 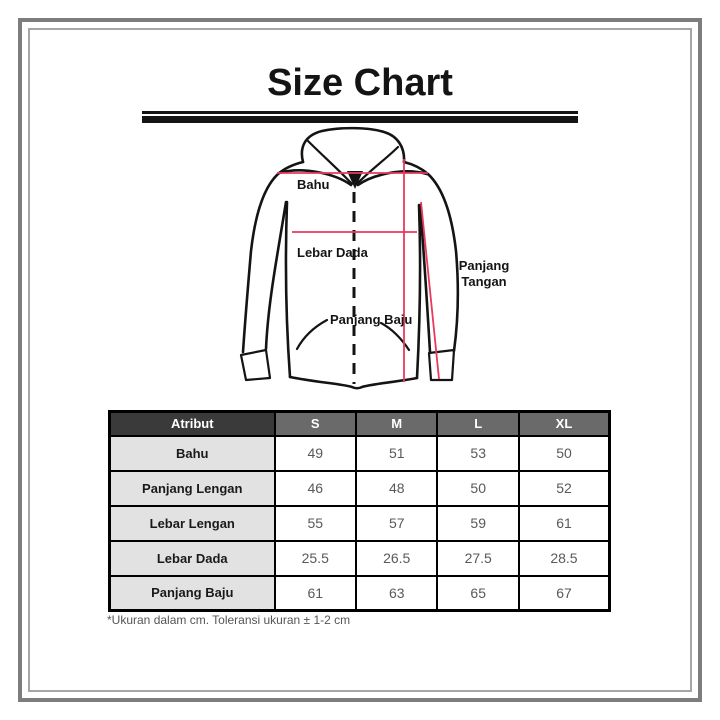 I want to click on row-label: Lebar Lengan, so click(x=192, y=523).